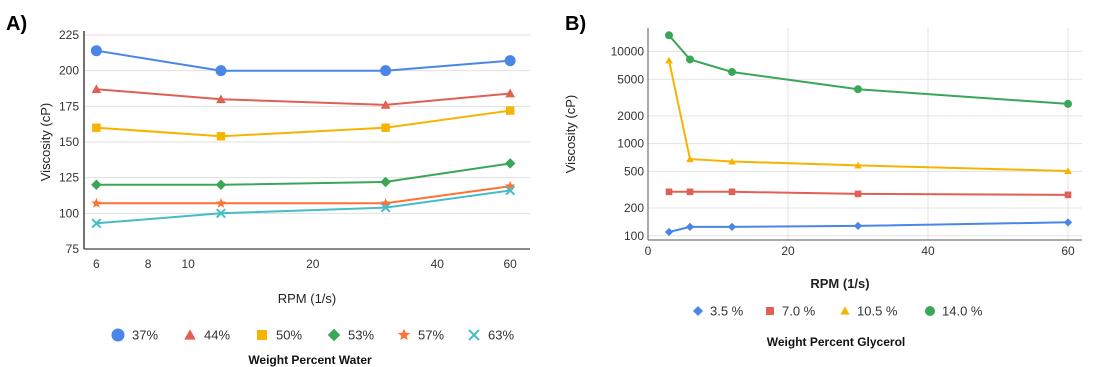 This screenshot has height=367, width=1094. I want to click on legend-label: 7.0 %, so click(799, 311).